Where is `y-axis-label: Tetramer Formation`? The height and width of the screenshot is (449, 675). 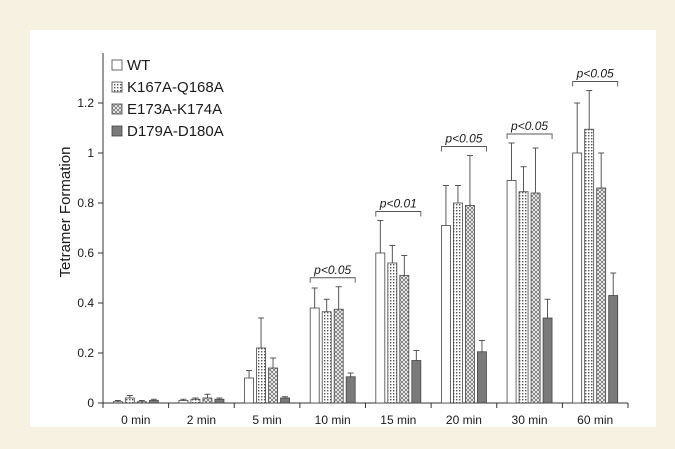 y-axis-label: Tetramer Formation is located at coordinates (65, 212).